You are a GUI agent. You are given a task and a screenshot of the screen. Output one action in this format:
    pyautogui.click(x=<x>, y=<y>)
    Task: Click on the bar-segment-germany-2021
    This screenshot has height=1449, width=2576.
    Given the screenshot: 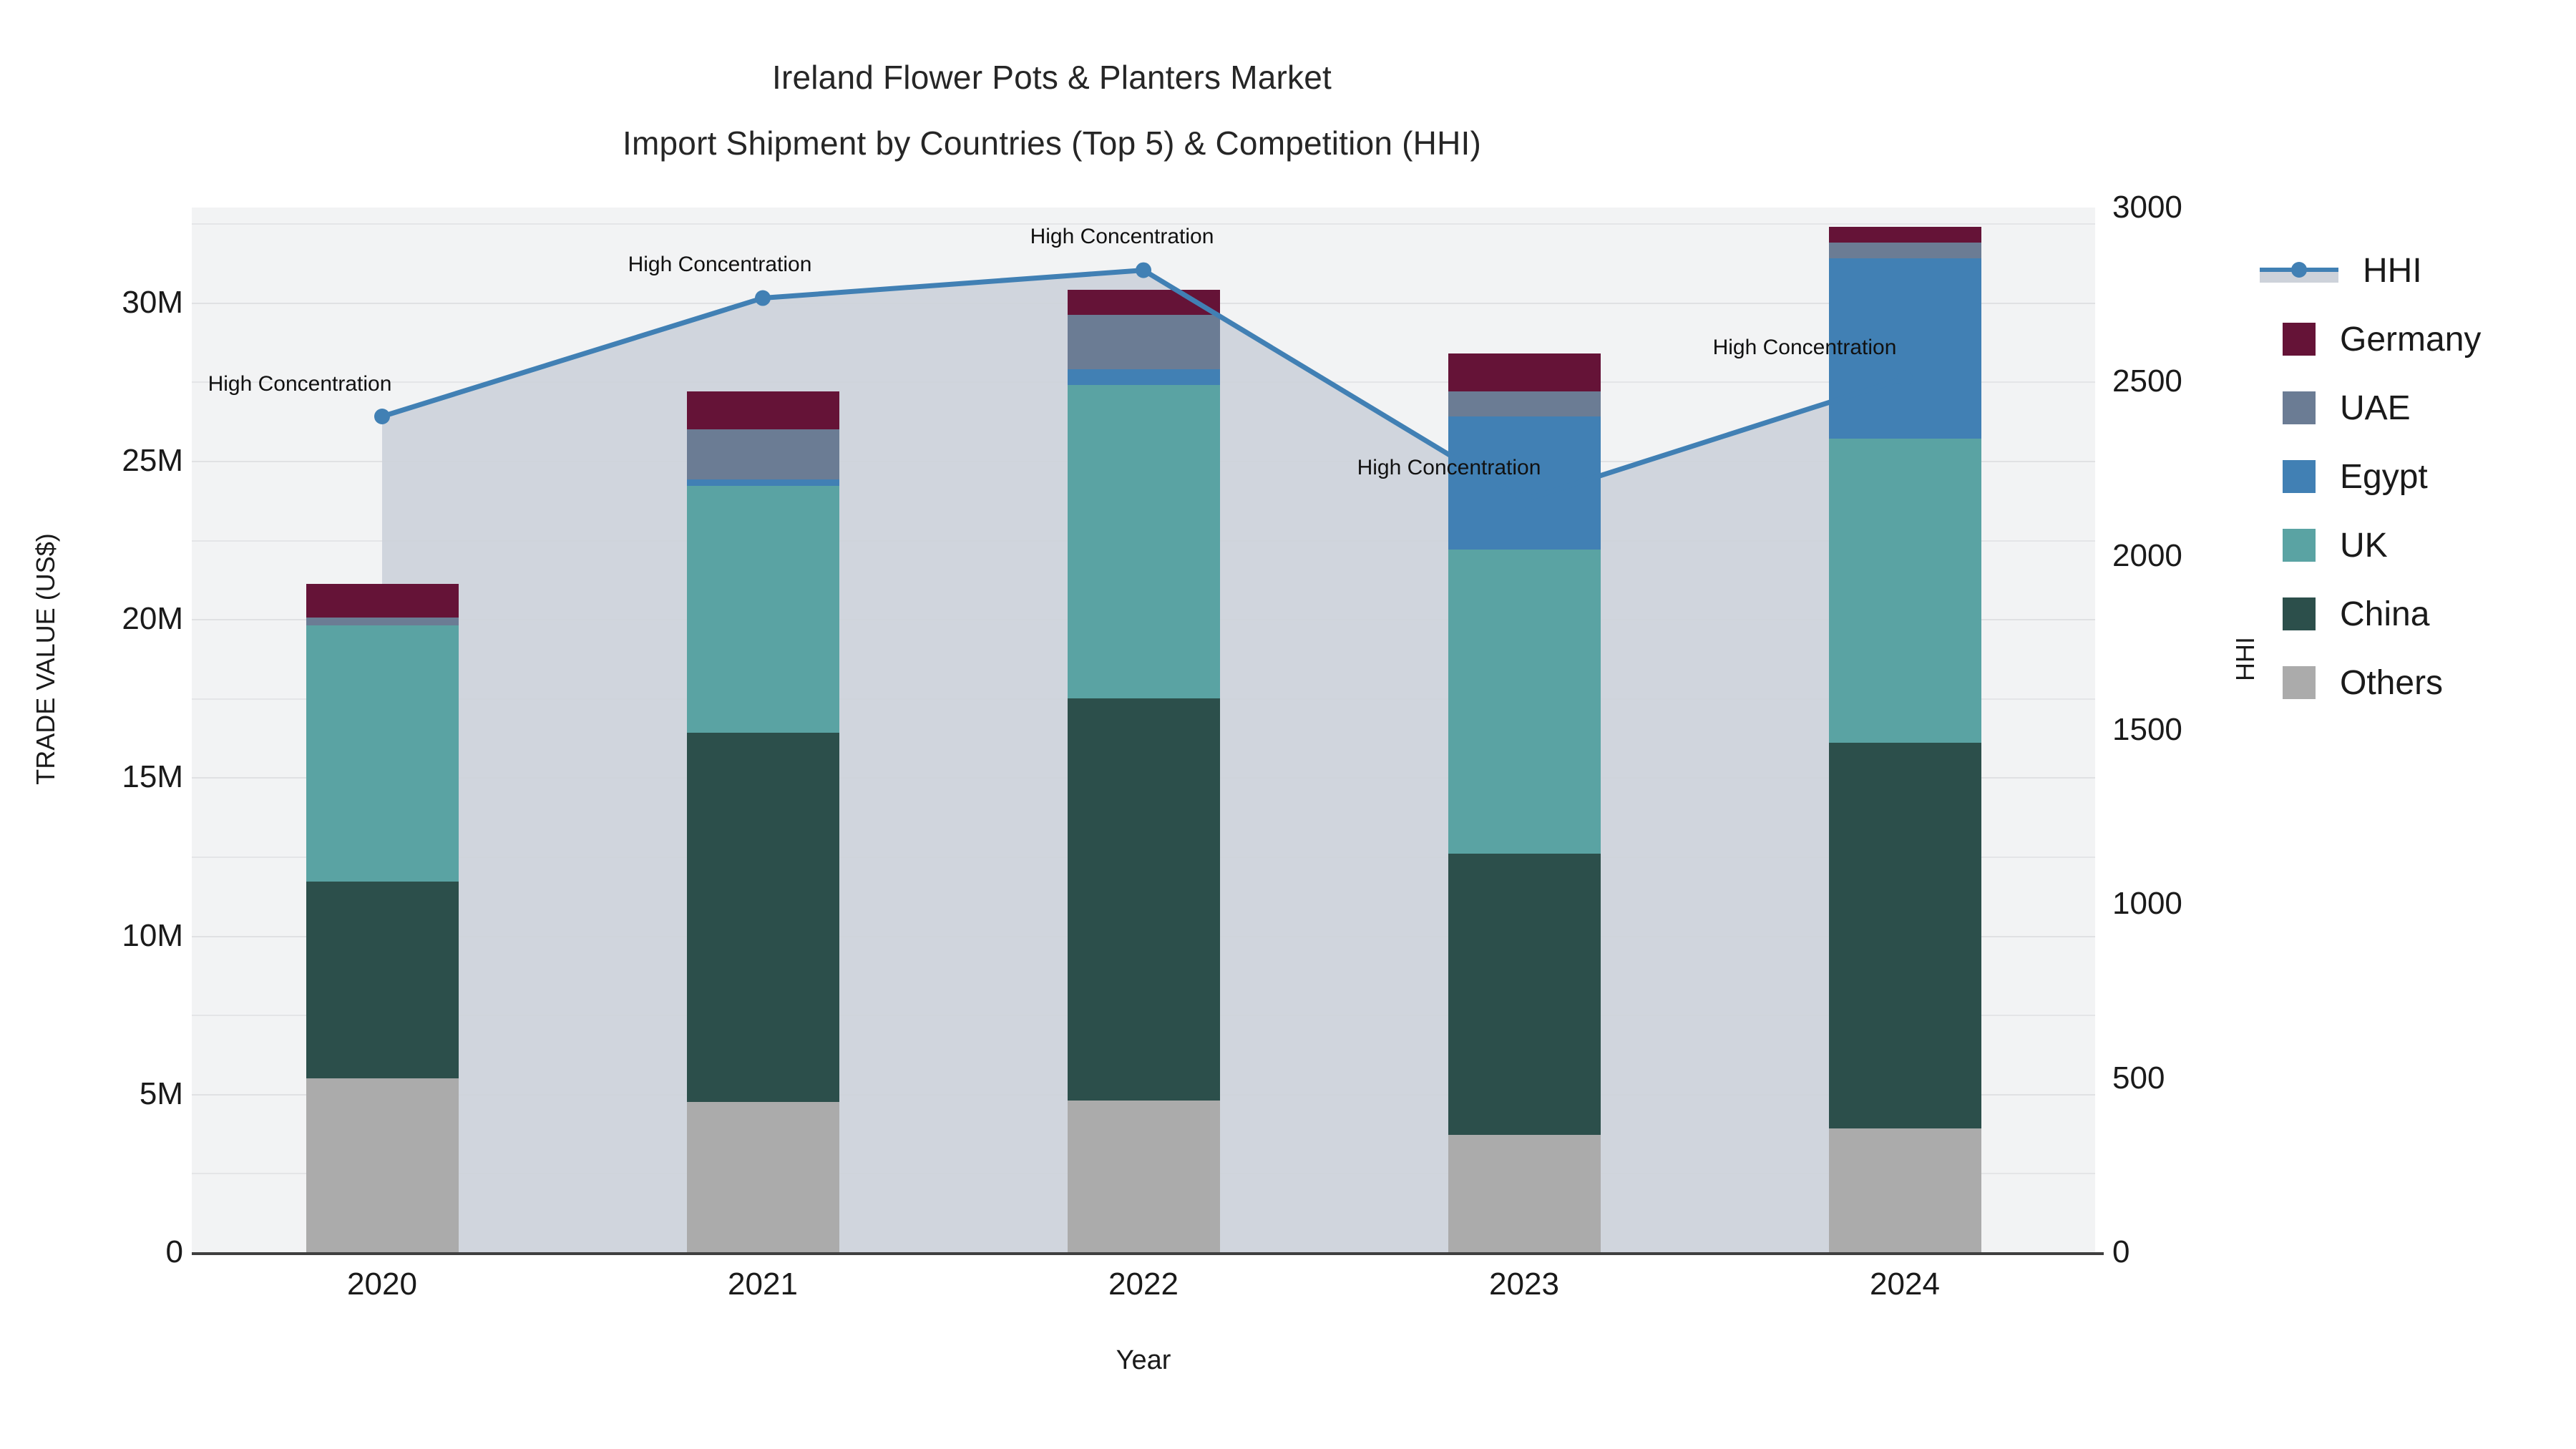 What is the action you would take?
    pyautogui.click(x=762, y=410)
    